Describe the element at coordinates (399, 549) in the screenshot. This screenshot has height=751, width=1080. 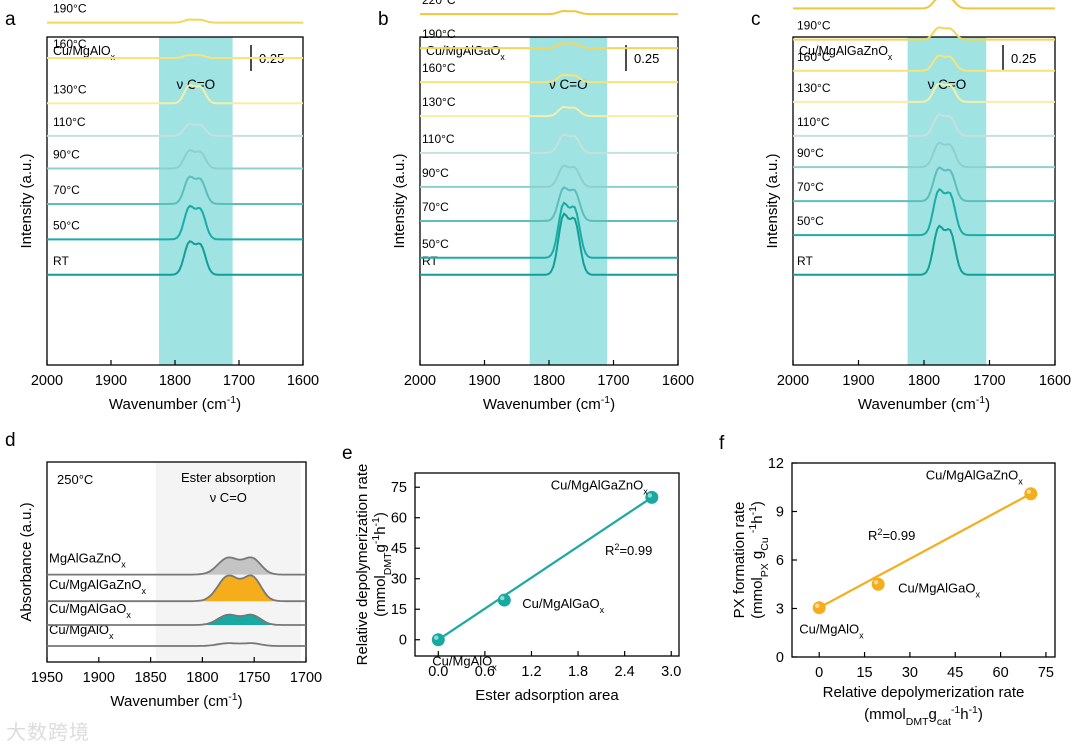
I see `y-tick-label: 45` at that location.